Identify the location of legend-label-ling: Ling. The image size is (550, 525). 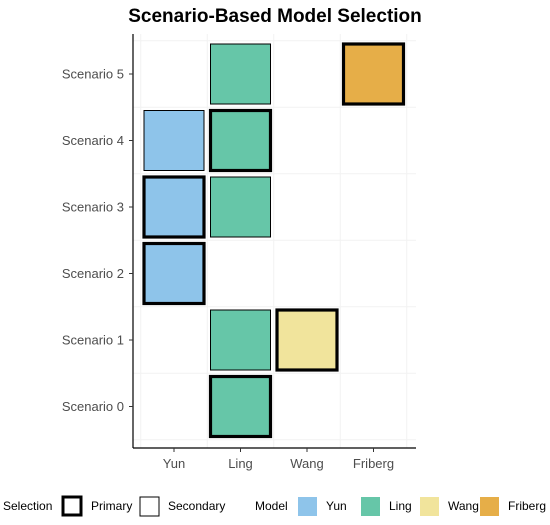
(400, 506).